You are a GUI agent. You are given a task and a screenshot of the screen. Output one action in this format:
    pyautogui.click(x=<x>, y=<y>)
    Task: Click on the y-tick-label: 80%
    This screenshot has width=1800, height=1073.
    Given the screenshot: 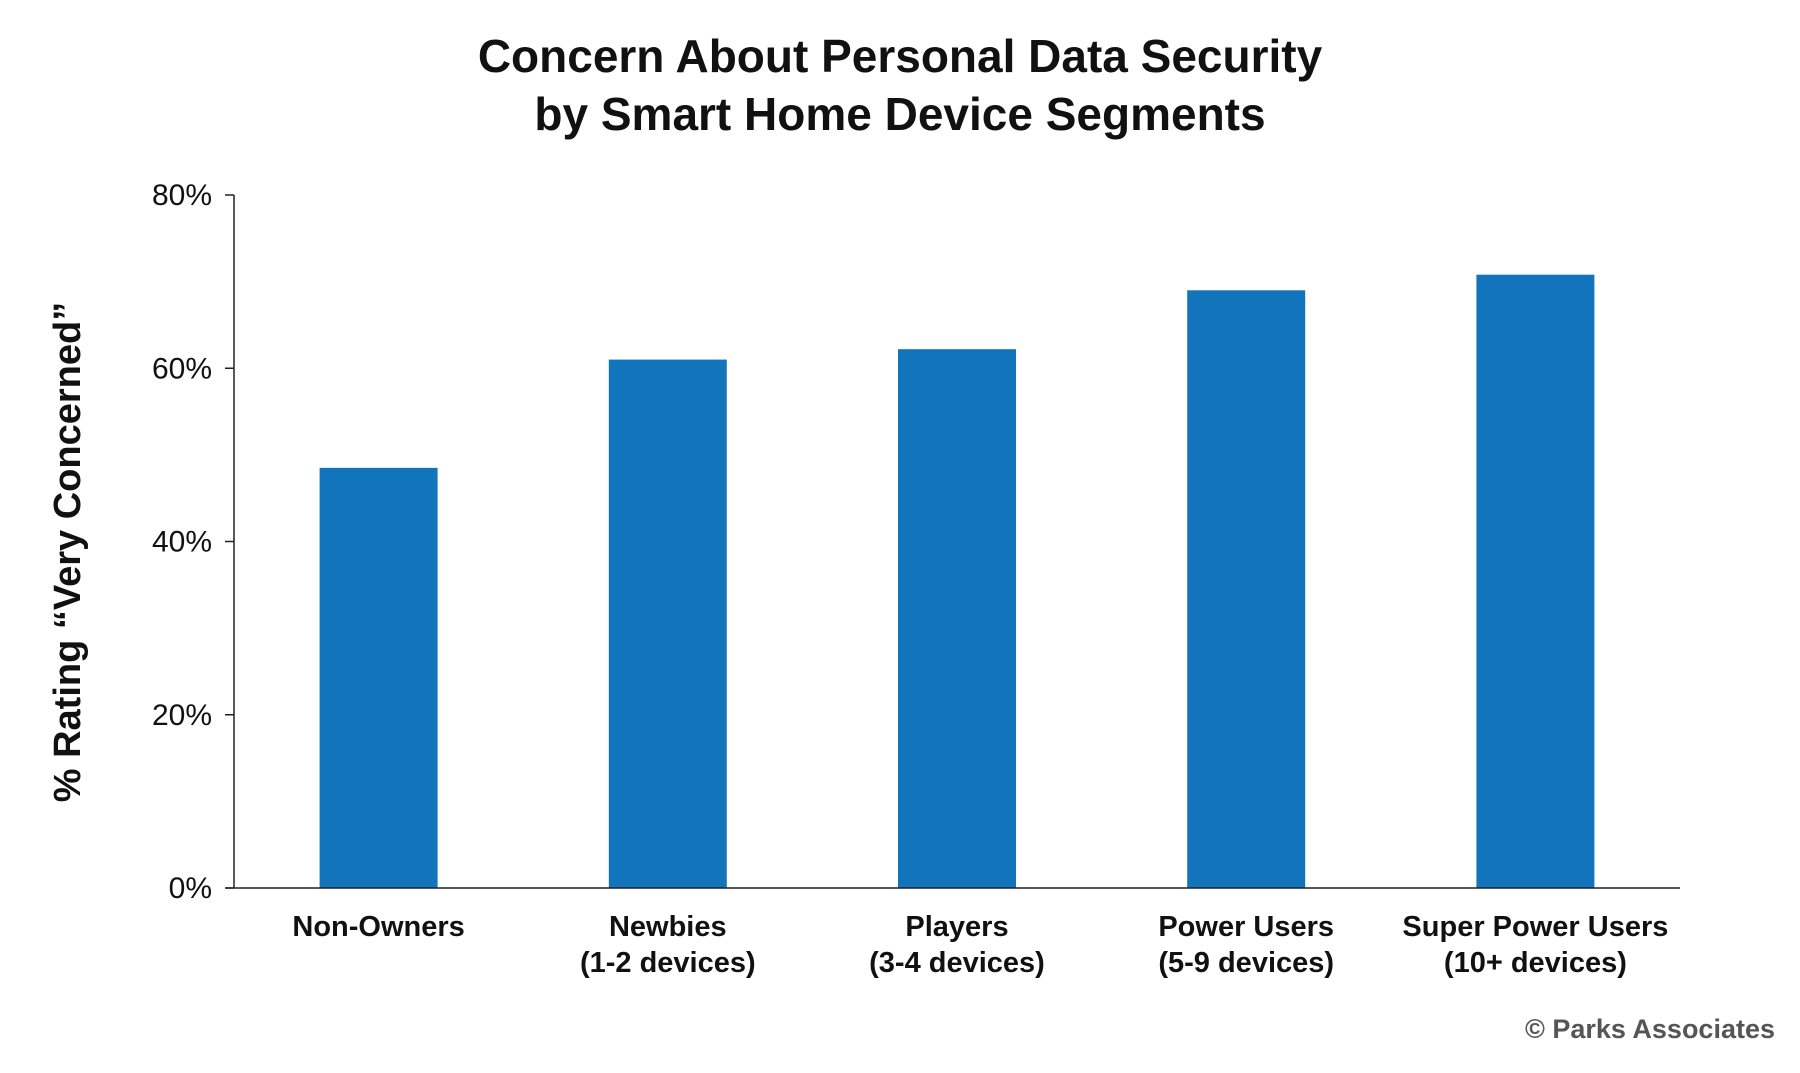 What is the action you would take?
    pyautogui.click(x=182, y=195)
    